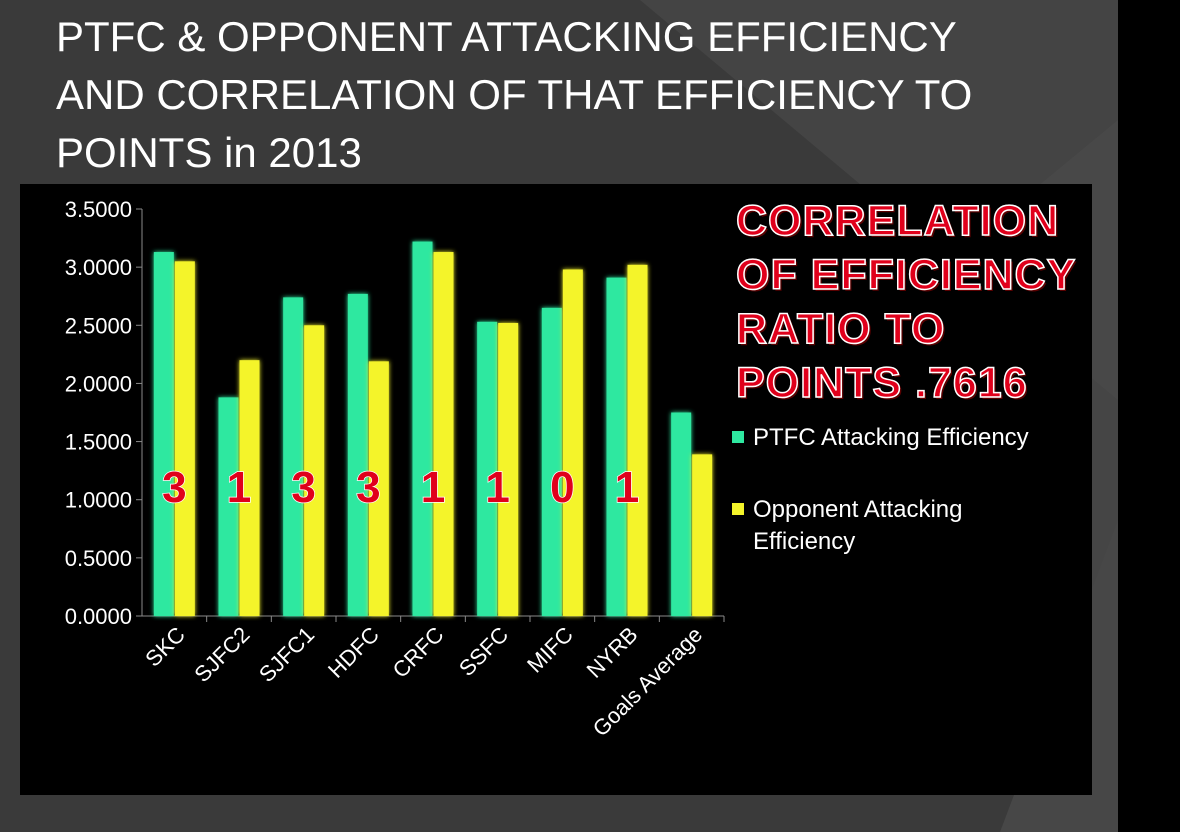 Image resolution: width=1180 pixels, height=832 pixels. What do you see at coordinates (738, 509) in the screenshot?
I see `legend-swatch-opponent` at bounding box center [738, 509].